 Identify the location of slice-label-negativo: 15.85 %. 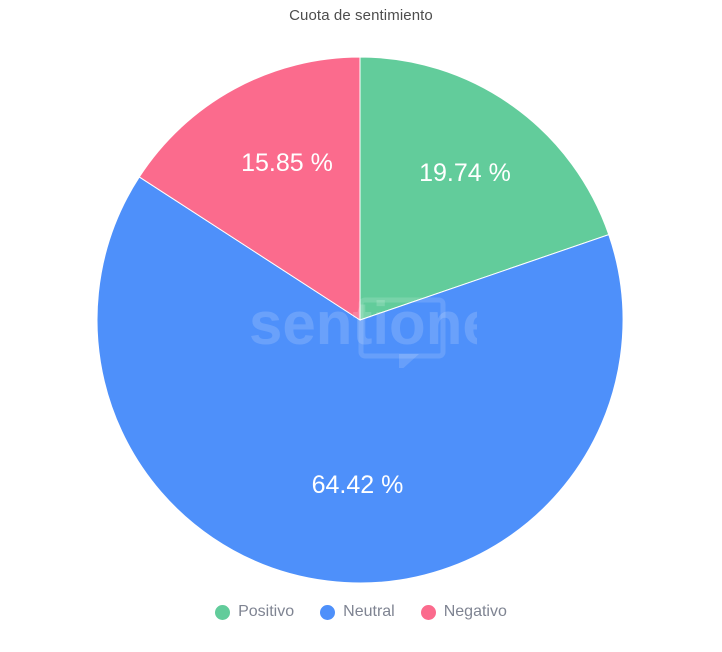
(287, 163).